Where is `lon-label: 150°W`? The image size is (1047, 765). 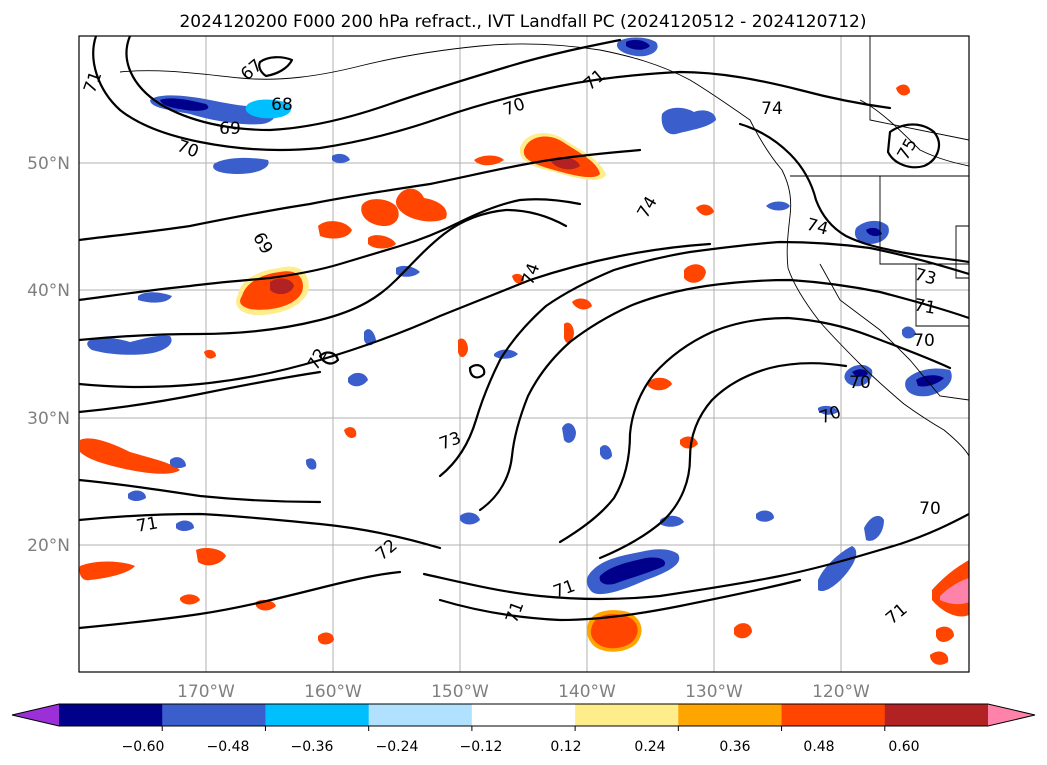 lon-label: 150°W is located at coordinates (460, 692).